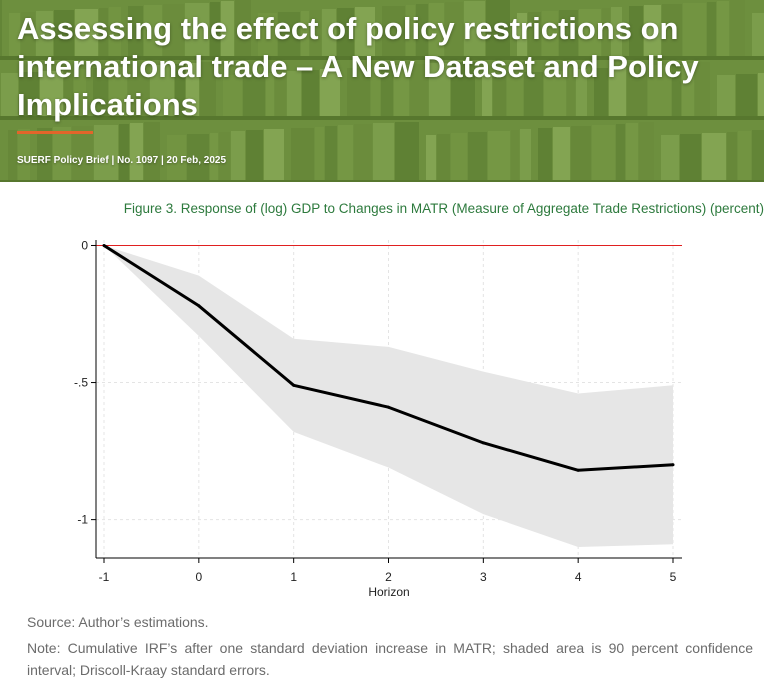 This screenshot has height=681, width=764. What do you see at coordinates (483, 577) in the screenshot?
I see `x-tick-label: 3` at bounding box center [483, 577].